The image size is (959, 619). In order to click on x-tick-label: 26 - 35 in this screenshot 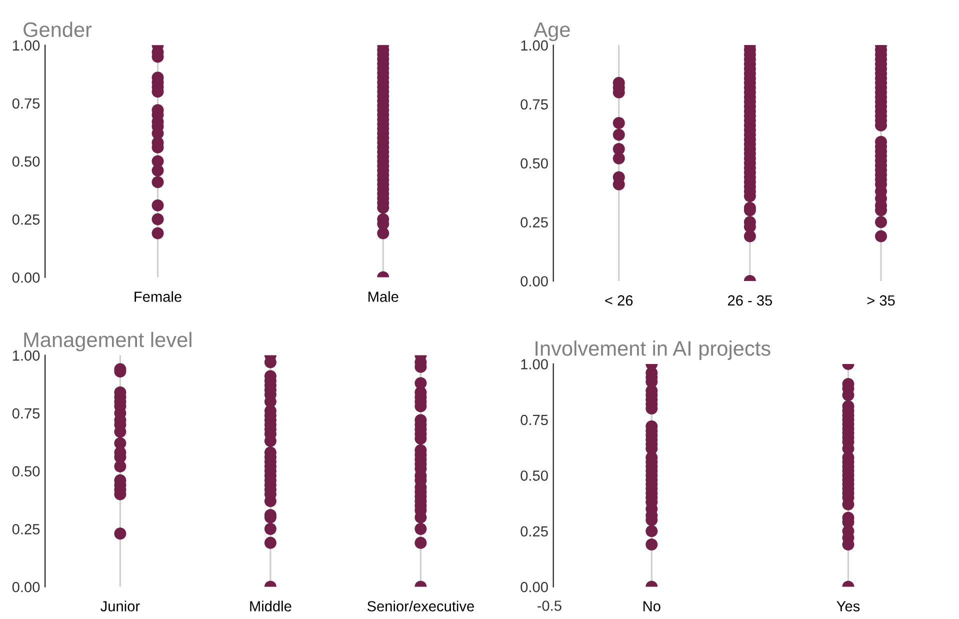, I will do `click(750, 300)`.